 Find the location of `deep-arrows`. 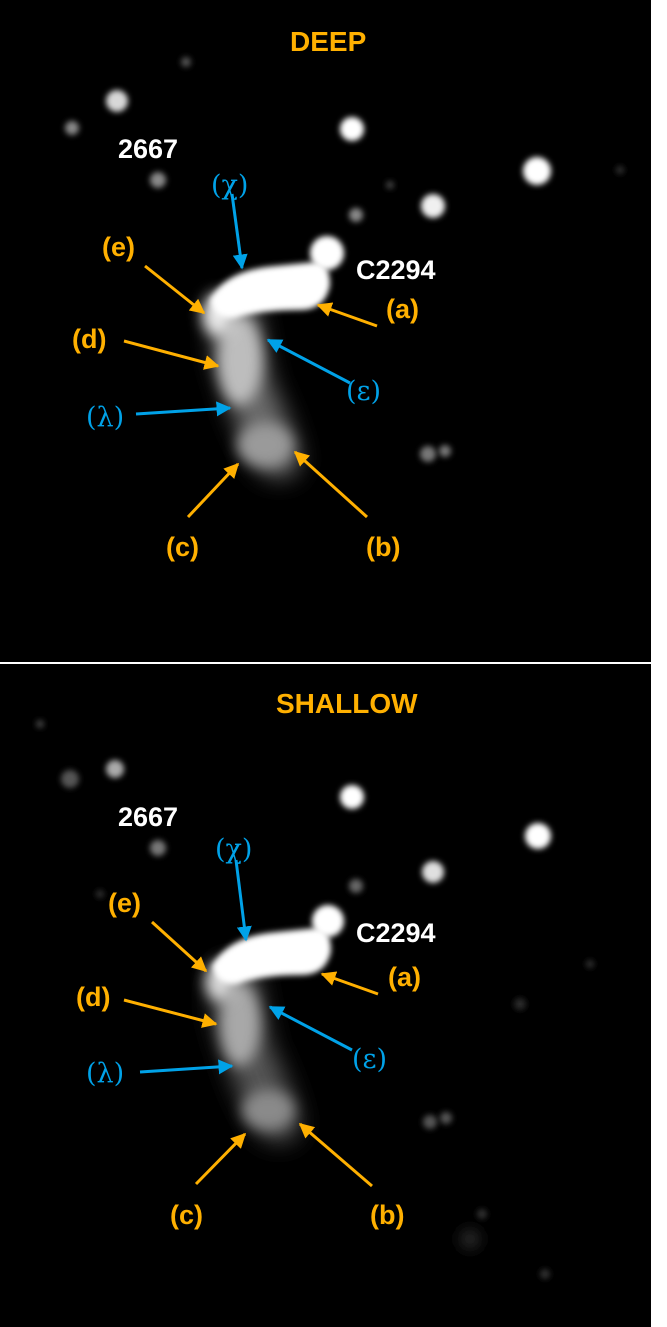

deep-arrows is located at coordinates (250, 356).